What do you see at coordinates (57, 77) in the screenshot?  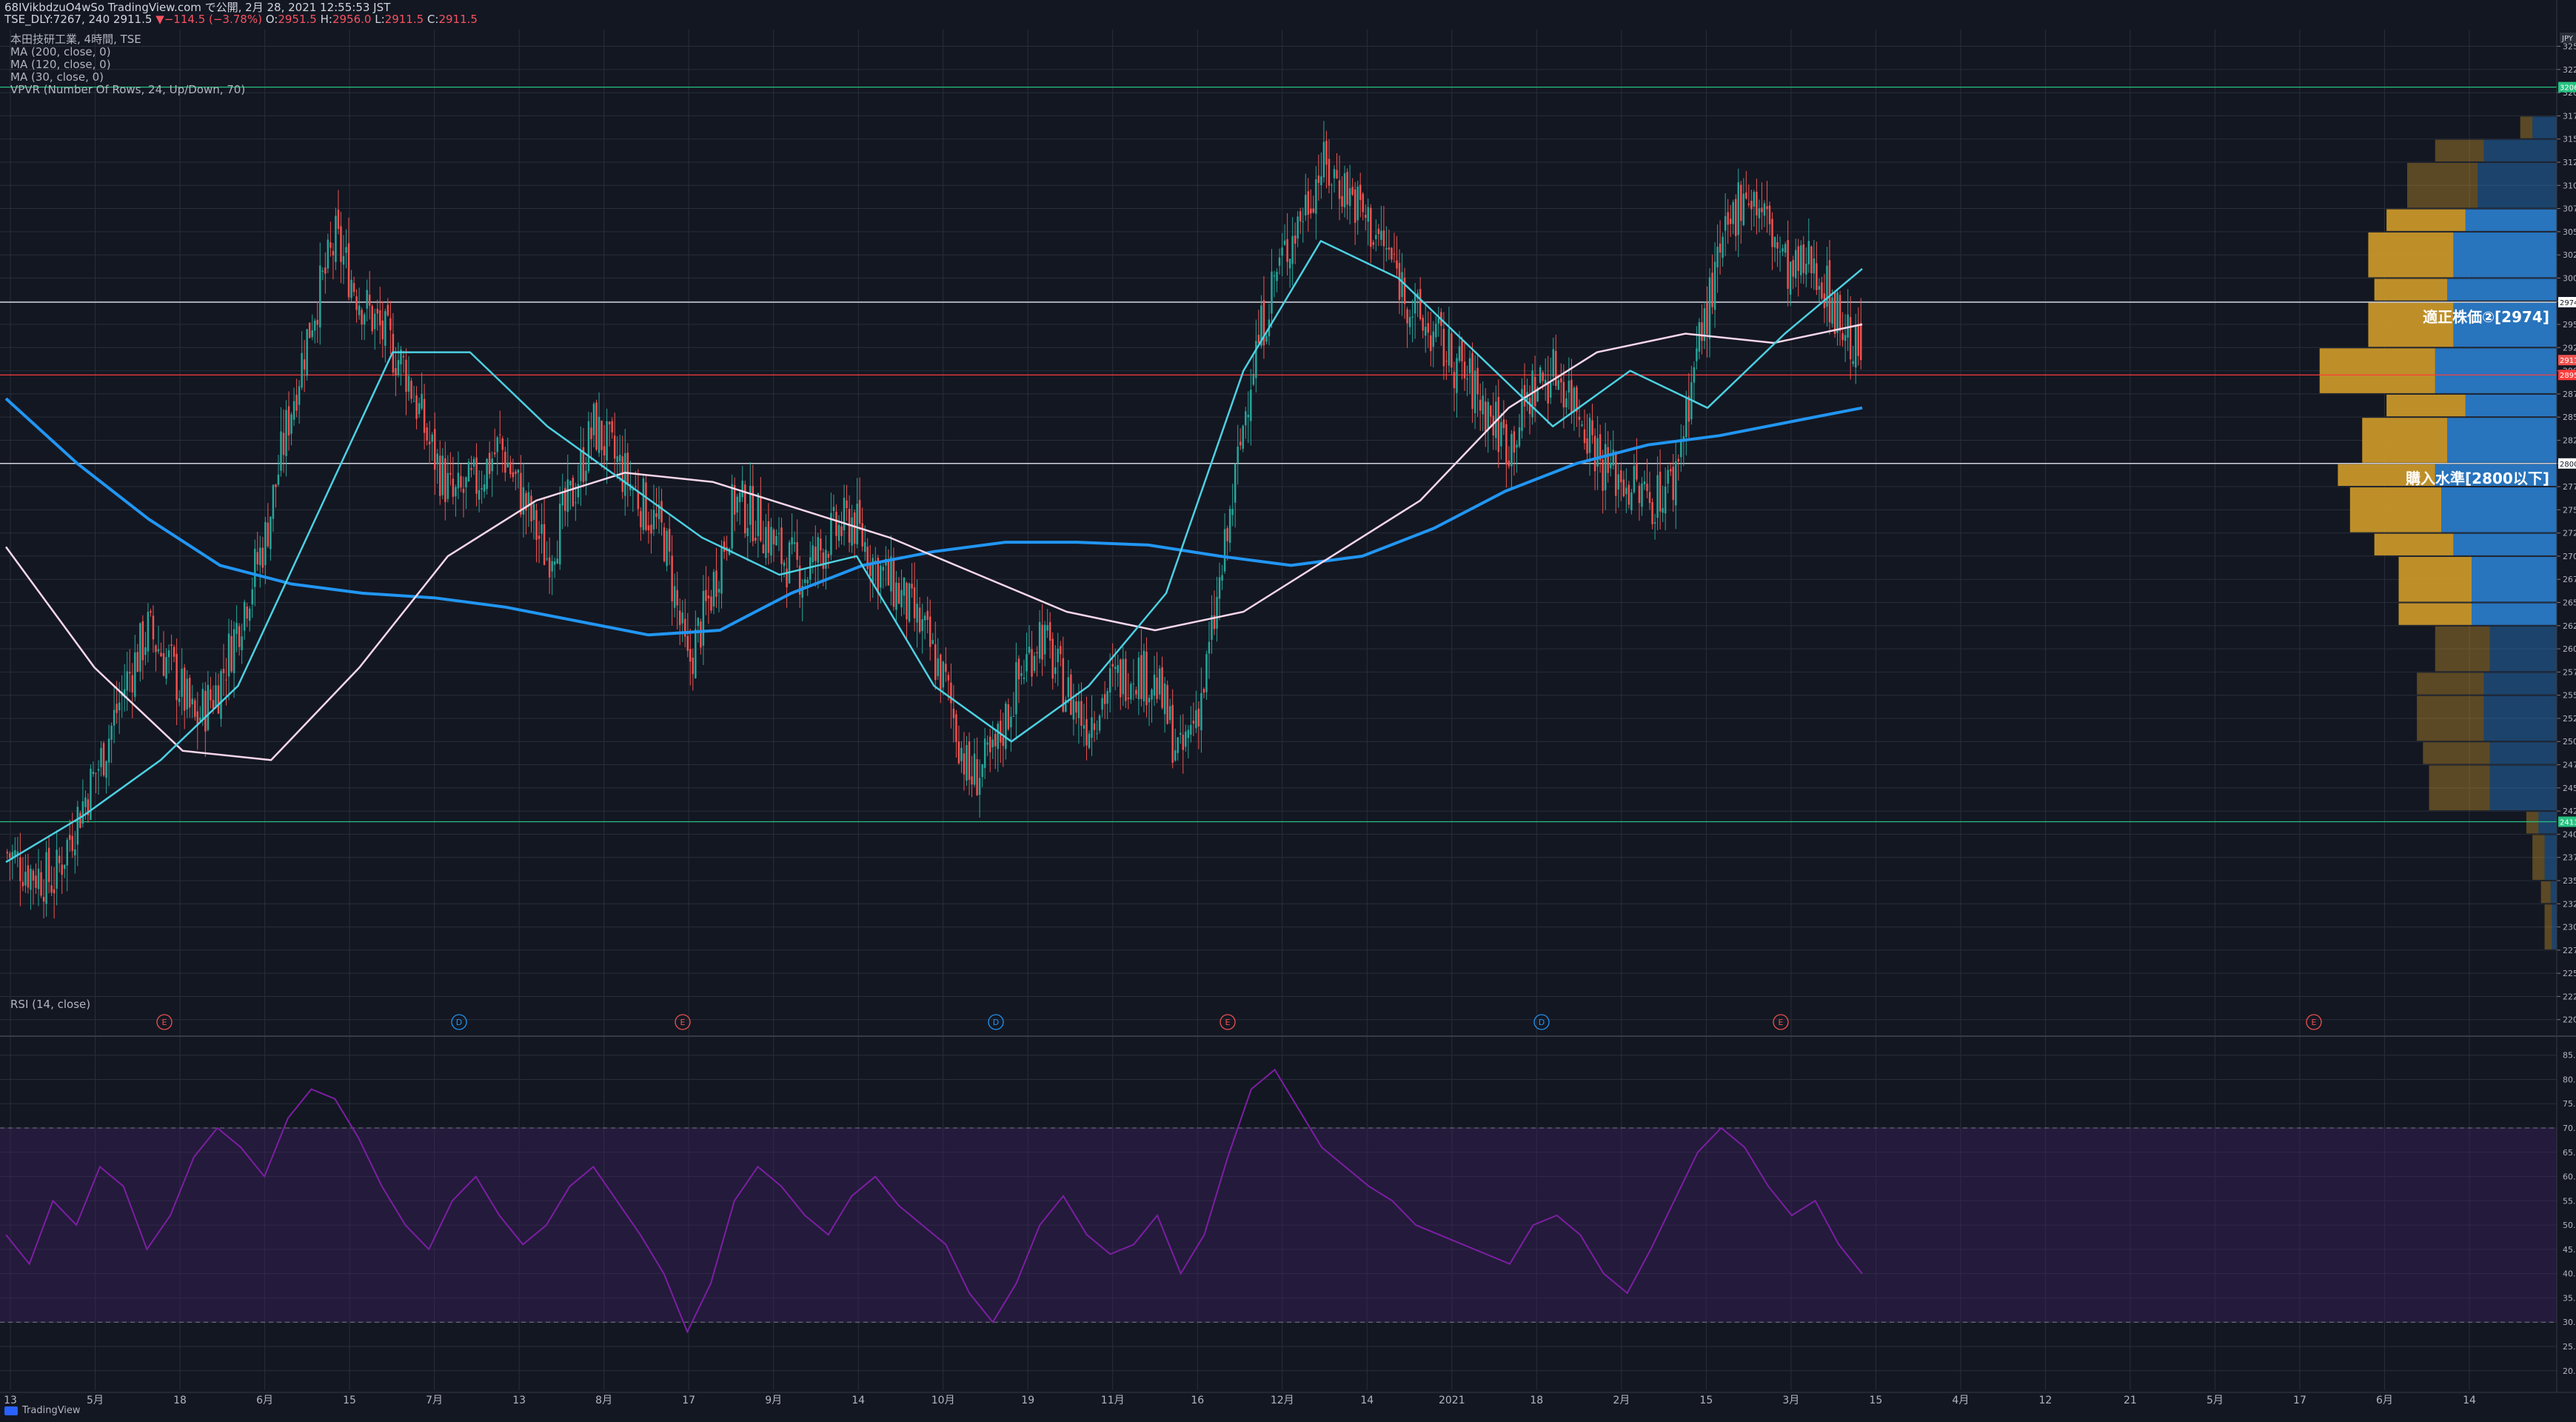 I see `legend-ma30: MA (30, close, 0)` at bounding box center [57, 77].